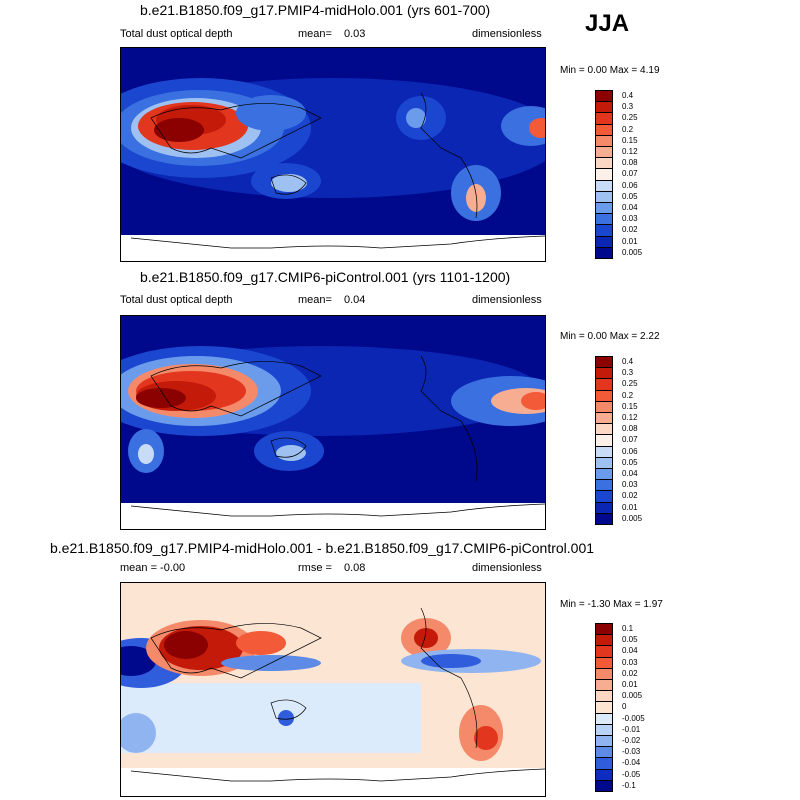 The height and width of the screenshot is (800, 800). Describe the element at coordinates (624, 707) in the screenshot. I see `colorbar-label: 0` at that location.